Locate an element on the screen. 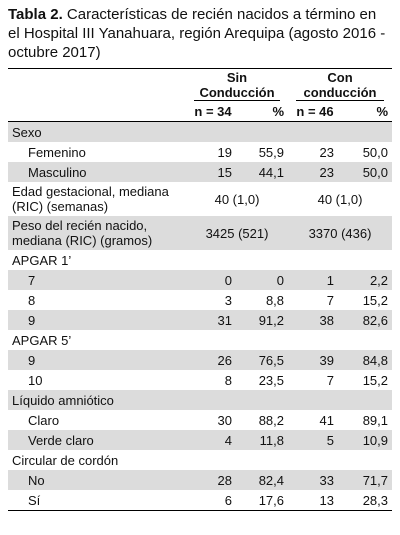 This screenshot has height=535, width=400. cell: 17,6 is located at coordinates (271, 500).